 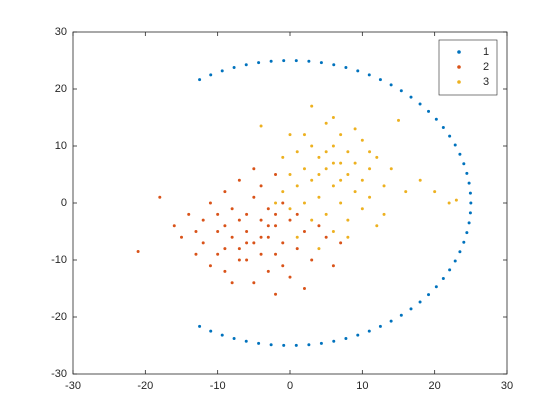 What do you see at coordinates (290, 386) in the screenshot?
I see `x-tick-label: 0` at bounding box center [290, 386].